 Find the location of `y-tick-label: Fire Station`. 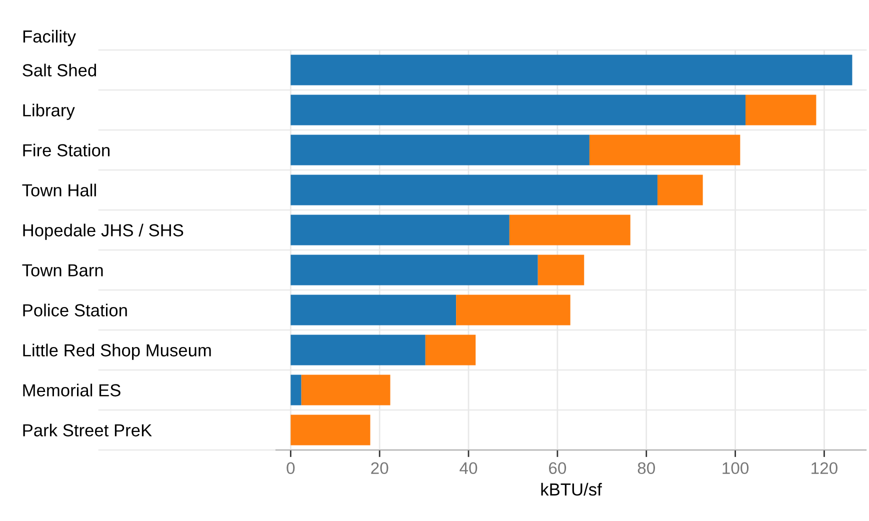

y-tick-label: Fire Station is located at coordinates (66, 150).